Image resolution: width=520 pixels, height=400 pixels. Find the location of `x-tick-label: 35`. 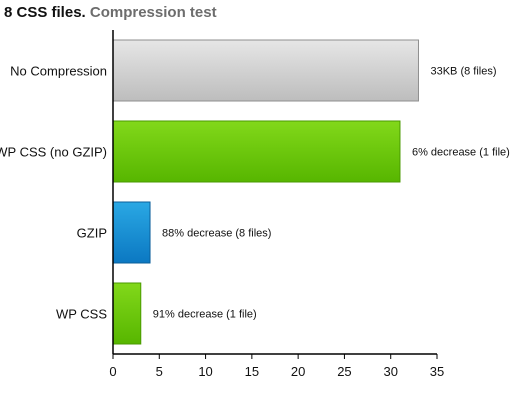

x-tick-label: 35 is located at coordinates (437, 371).